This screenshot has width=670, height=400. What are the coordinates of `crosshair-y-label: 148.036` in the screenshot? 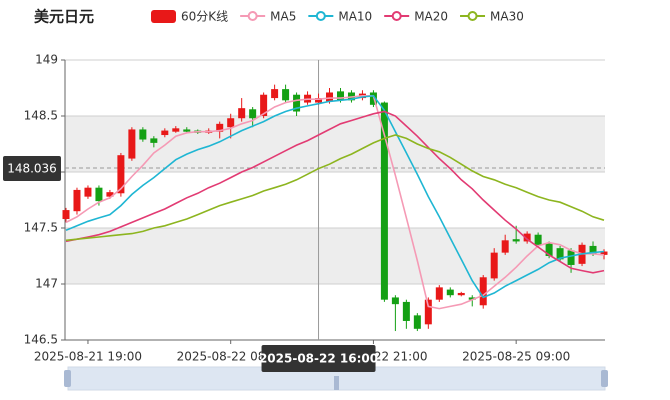 It's located at (32, 168).